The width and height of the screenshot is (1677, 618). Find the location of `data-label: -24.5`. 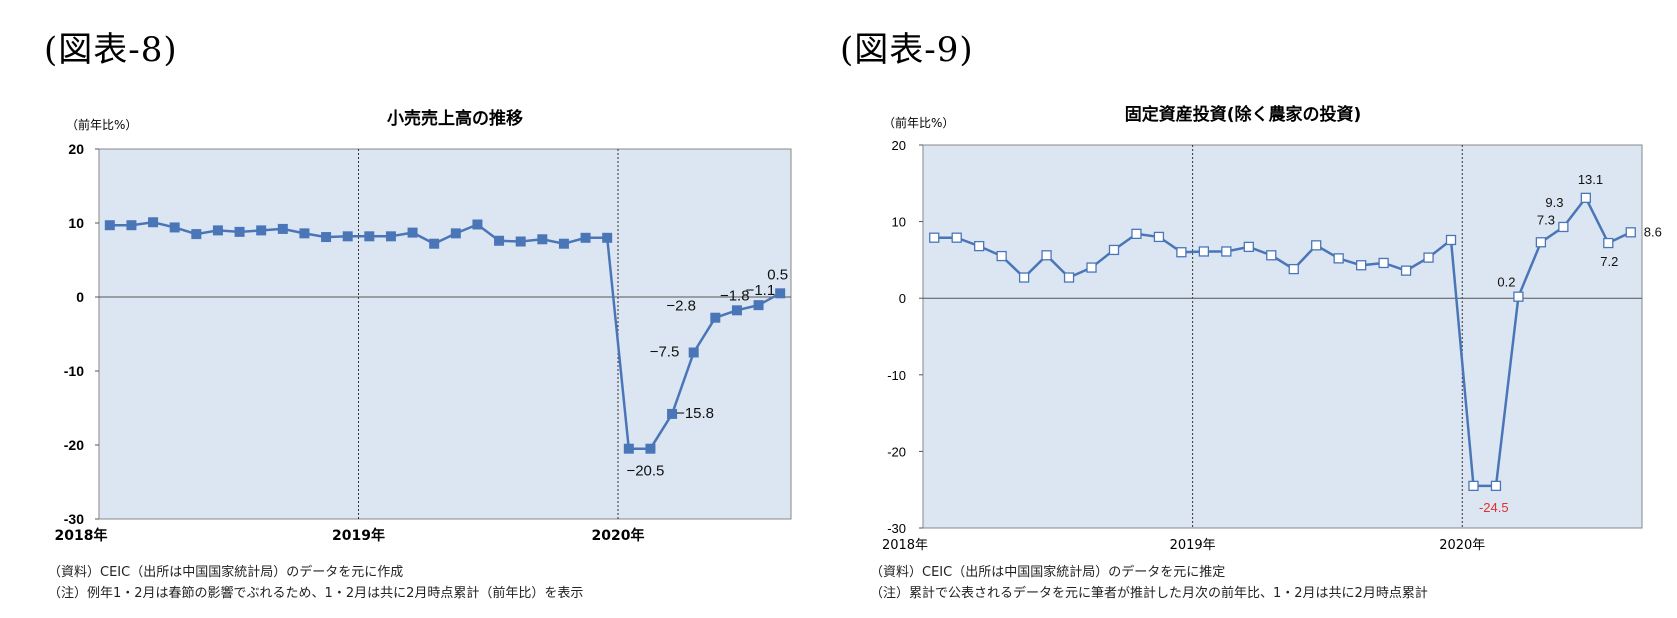

data-label: -24.5 is located at coordinates (1494, 507).